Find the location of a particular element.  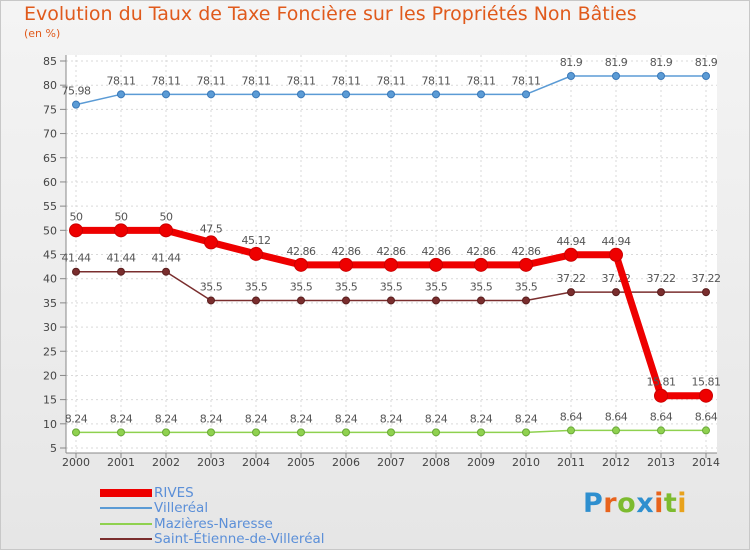

legend-item: Mazières-Naresse is located at coordinates (212, 524).